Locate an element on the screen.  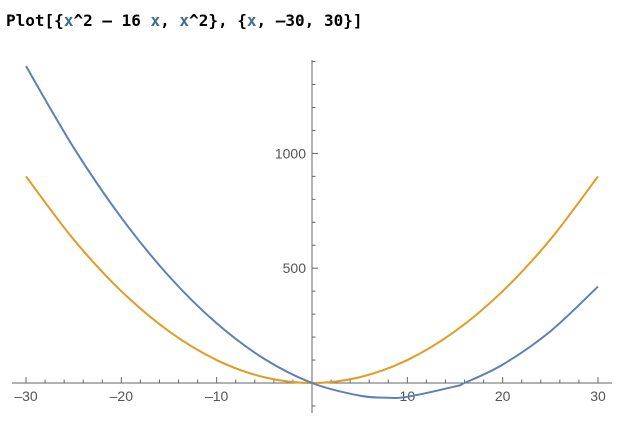
open-brace: { is located at coordinates (59, 20).